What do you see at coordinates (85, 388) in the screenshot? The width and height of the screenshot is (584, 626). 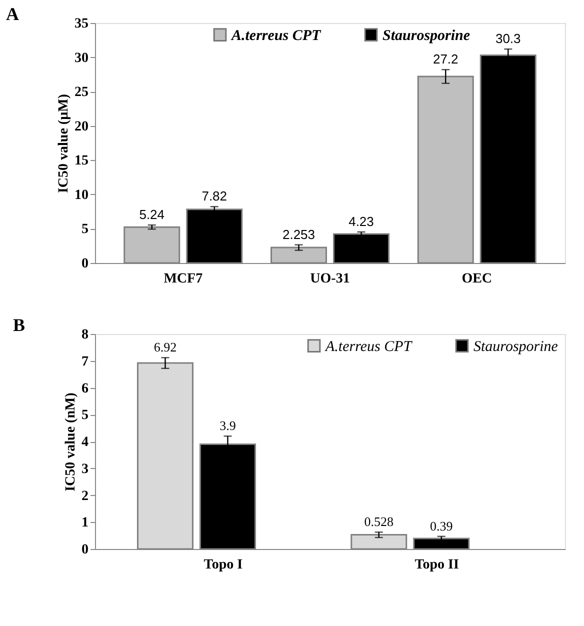 I see `y-tick-label: 6` at bounding box center [85, 388].